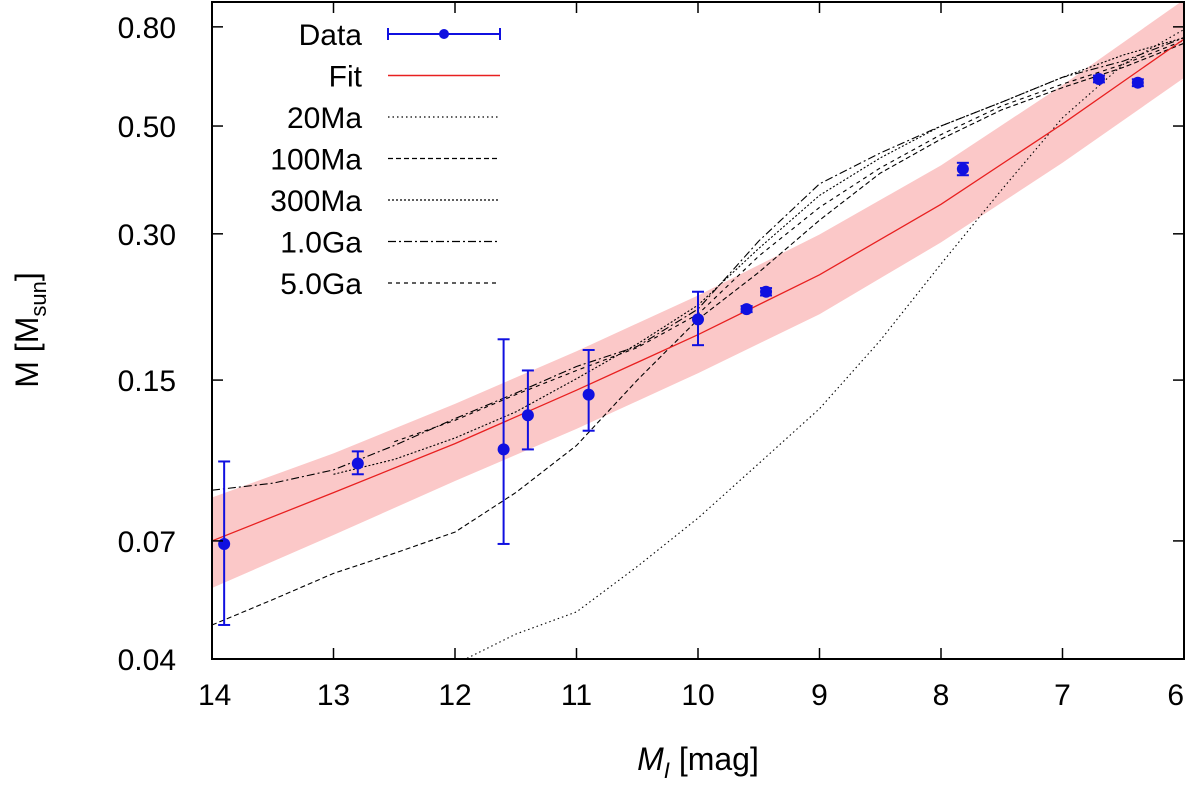 This screenshot has width=1200, height=788. I want to click on legend: Data Fit 20Ma 100Ma 300Ma 1.0Ga 5.0Ga, so click(385, 160).